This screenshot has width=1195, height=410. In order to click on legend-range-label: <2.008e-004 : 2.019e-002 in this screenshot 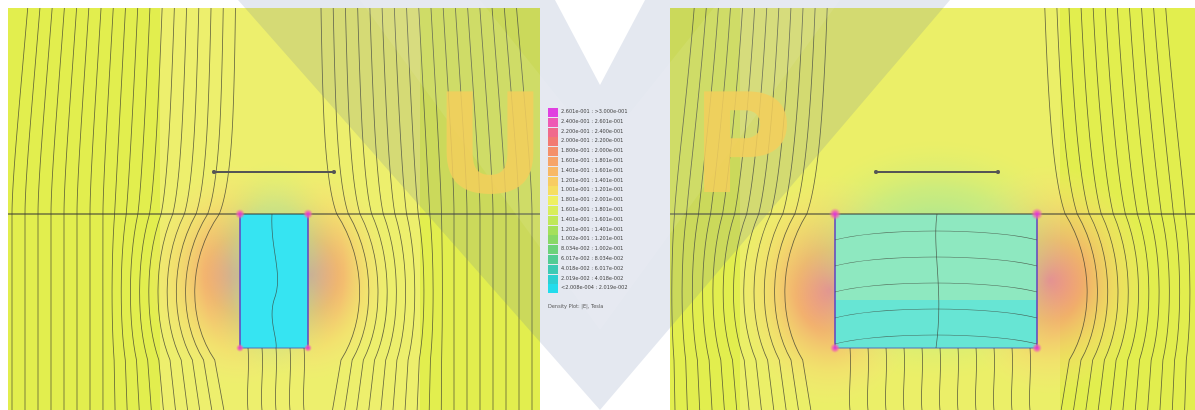, I will do `click(594, 288)`.